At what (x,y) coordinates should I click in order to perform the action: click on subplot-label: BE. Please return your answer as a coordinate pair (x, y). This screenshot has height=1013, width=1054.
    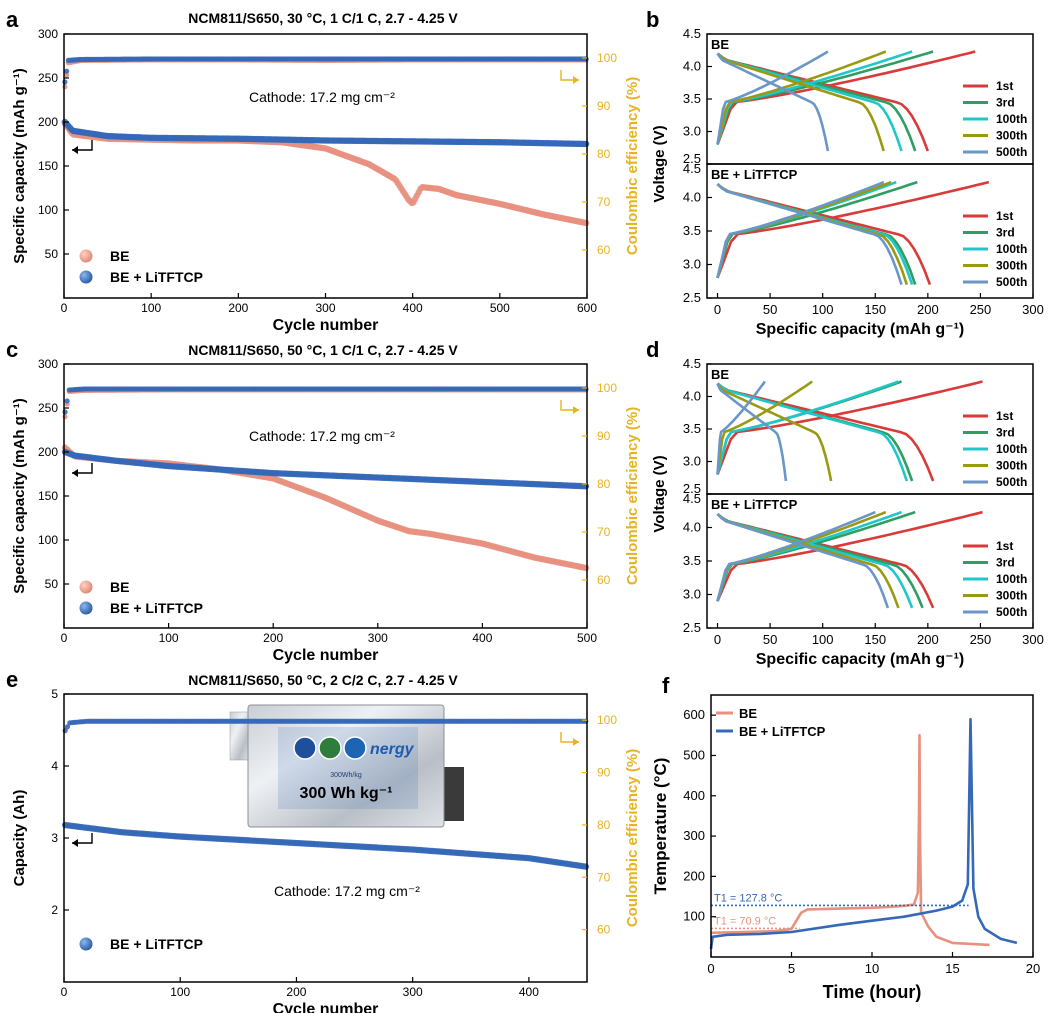
    Looking at the image, I should click on (720, 374).